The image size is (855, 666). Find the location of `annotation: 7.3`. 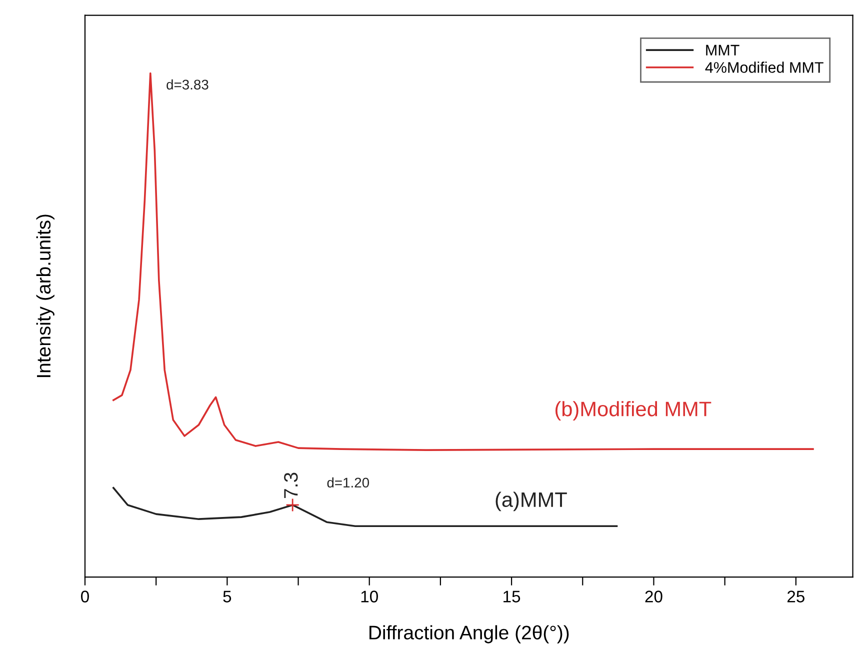

annotation: 7.3 is located at coordinates (291, 485).